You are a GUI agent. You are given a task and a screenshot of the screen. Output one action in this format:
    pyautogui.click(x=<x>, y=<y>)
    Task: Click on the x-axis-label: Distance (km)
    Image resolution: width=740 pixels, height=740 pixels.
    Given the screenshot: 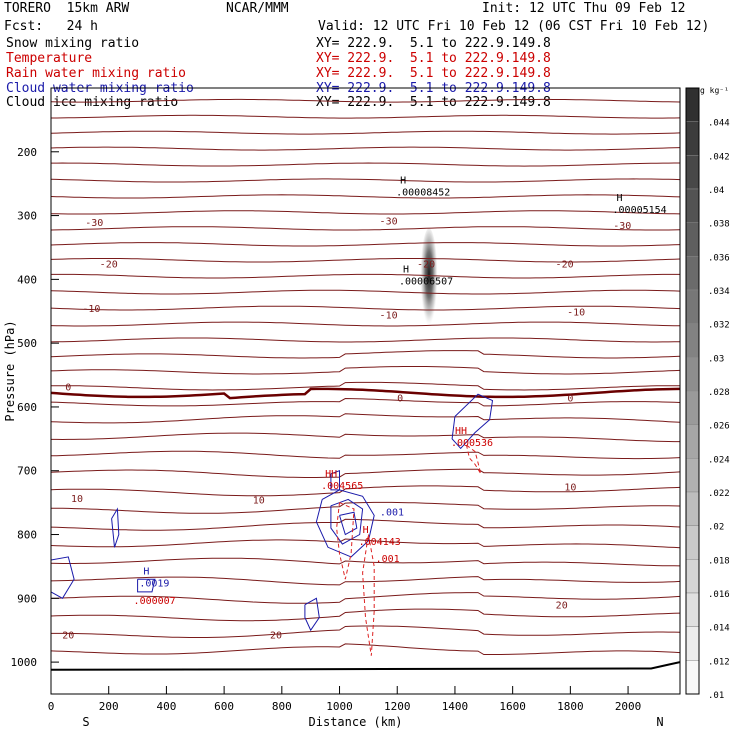 What is the action you would take?
    pyautogui.click(x=356, y=722)
    